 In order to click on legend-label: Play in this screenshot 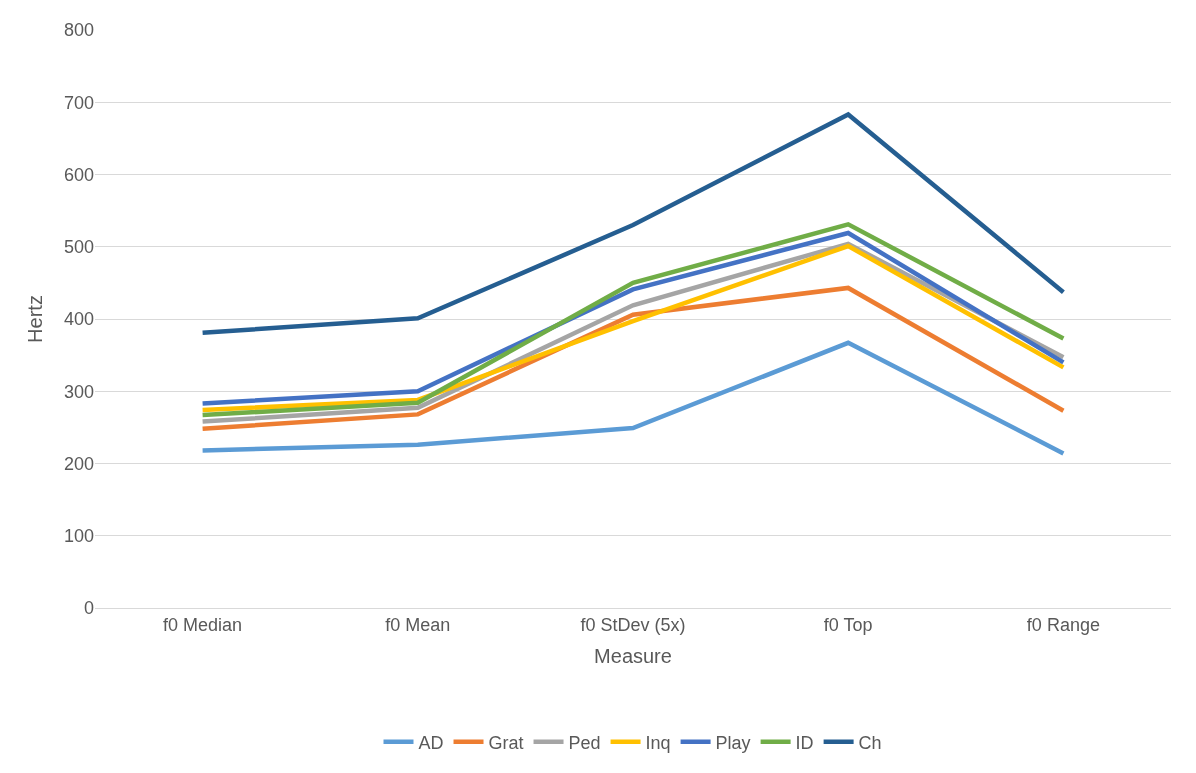, I will do `click(733, 742)`.